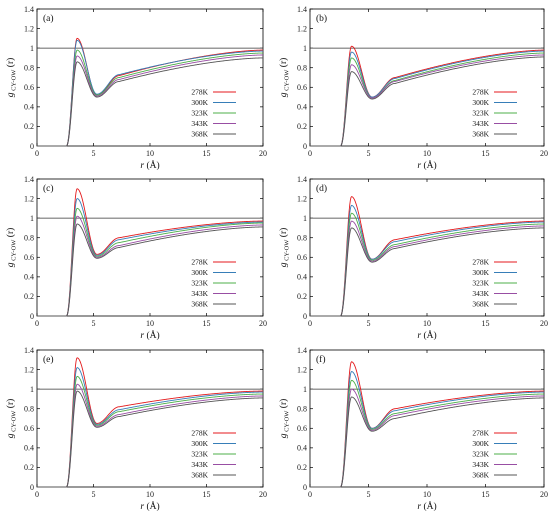 The image size is (550, 514). I want to click on panel-label: (d), so click(321, 188).